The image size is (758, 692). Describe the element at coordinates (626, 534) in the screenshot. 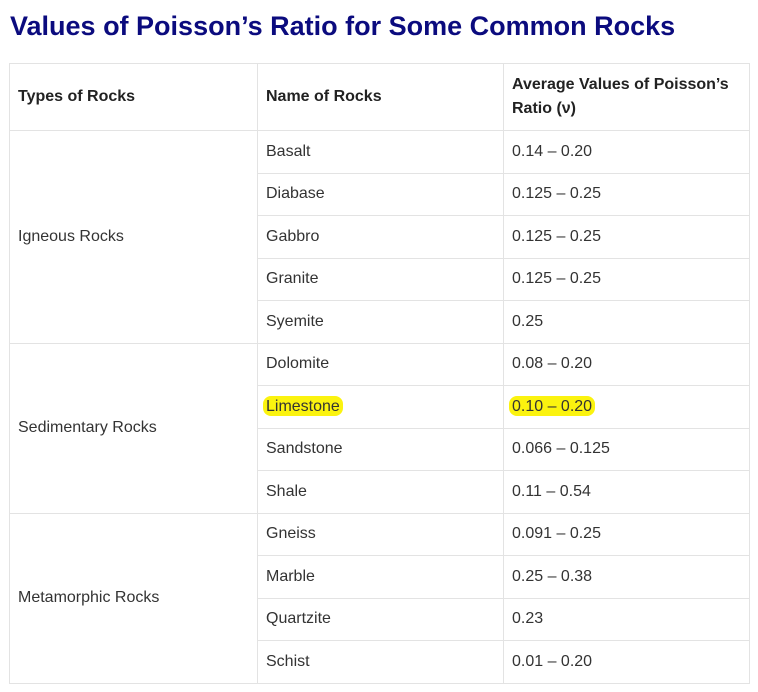

I see `ratio-value-cell: 0.091 – 0.25` at that location.